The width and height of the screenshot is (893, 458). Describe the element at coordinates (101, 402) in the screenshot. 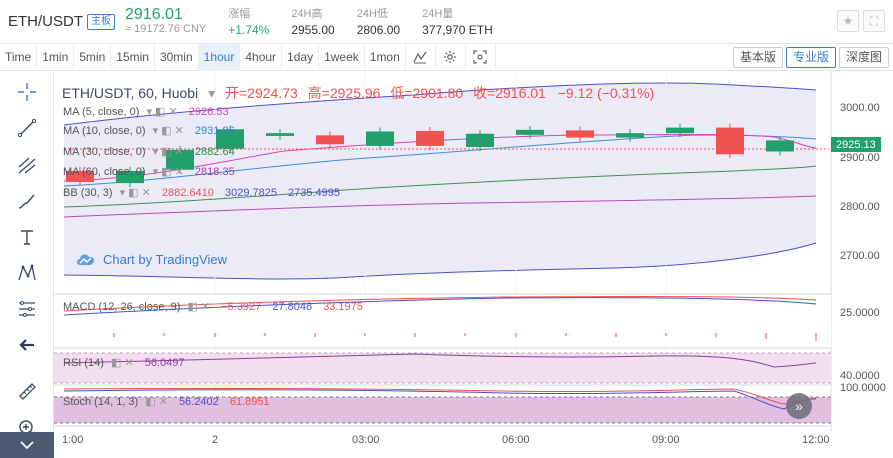

I see `indicator-name: Stoch (14, 1, 3)` at that location.